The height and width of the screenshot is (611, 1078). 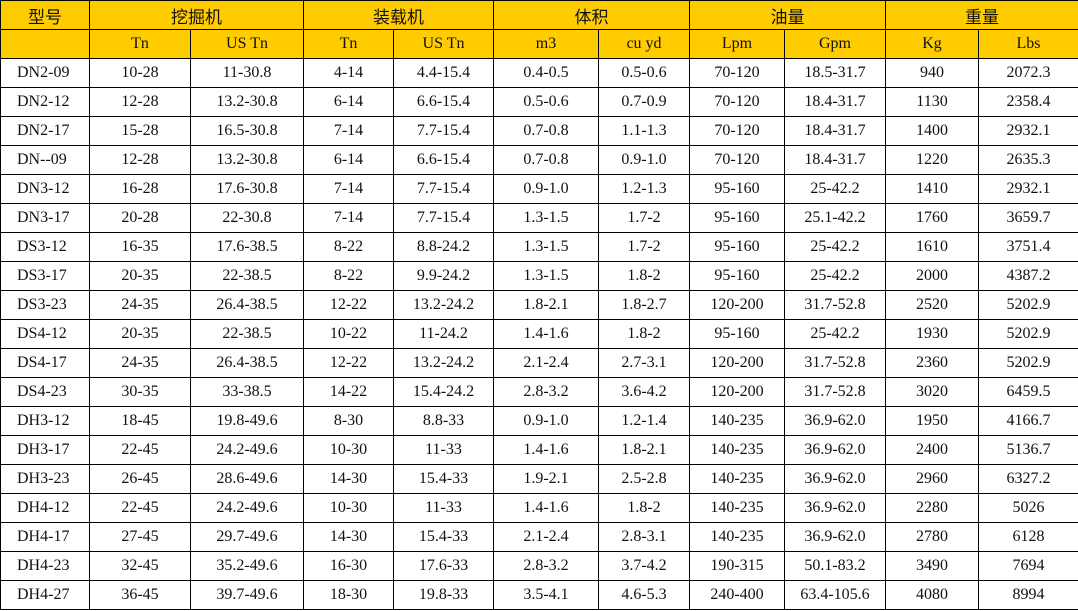 I want to click on table-cell: 2.7-3.1, so click(x=644, y=363).